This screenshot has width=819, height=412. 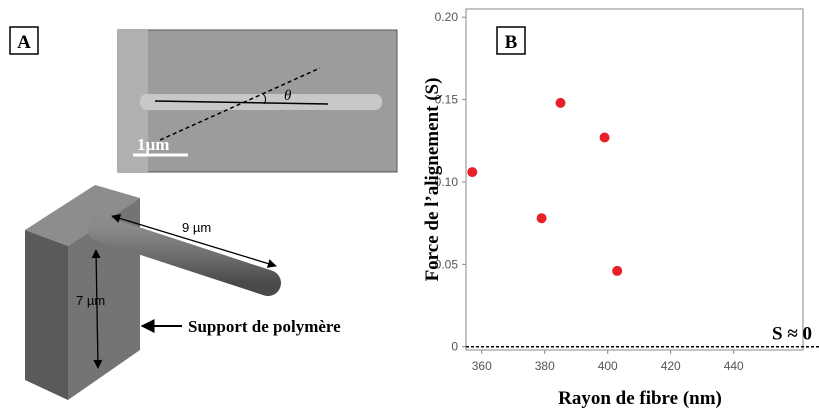 I want to click on x-tick-label: 380, so click(x=545, y=366).